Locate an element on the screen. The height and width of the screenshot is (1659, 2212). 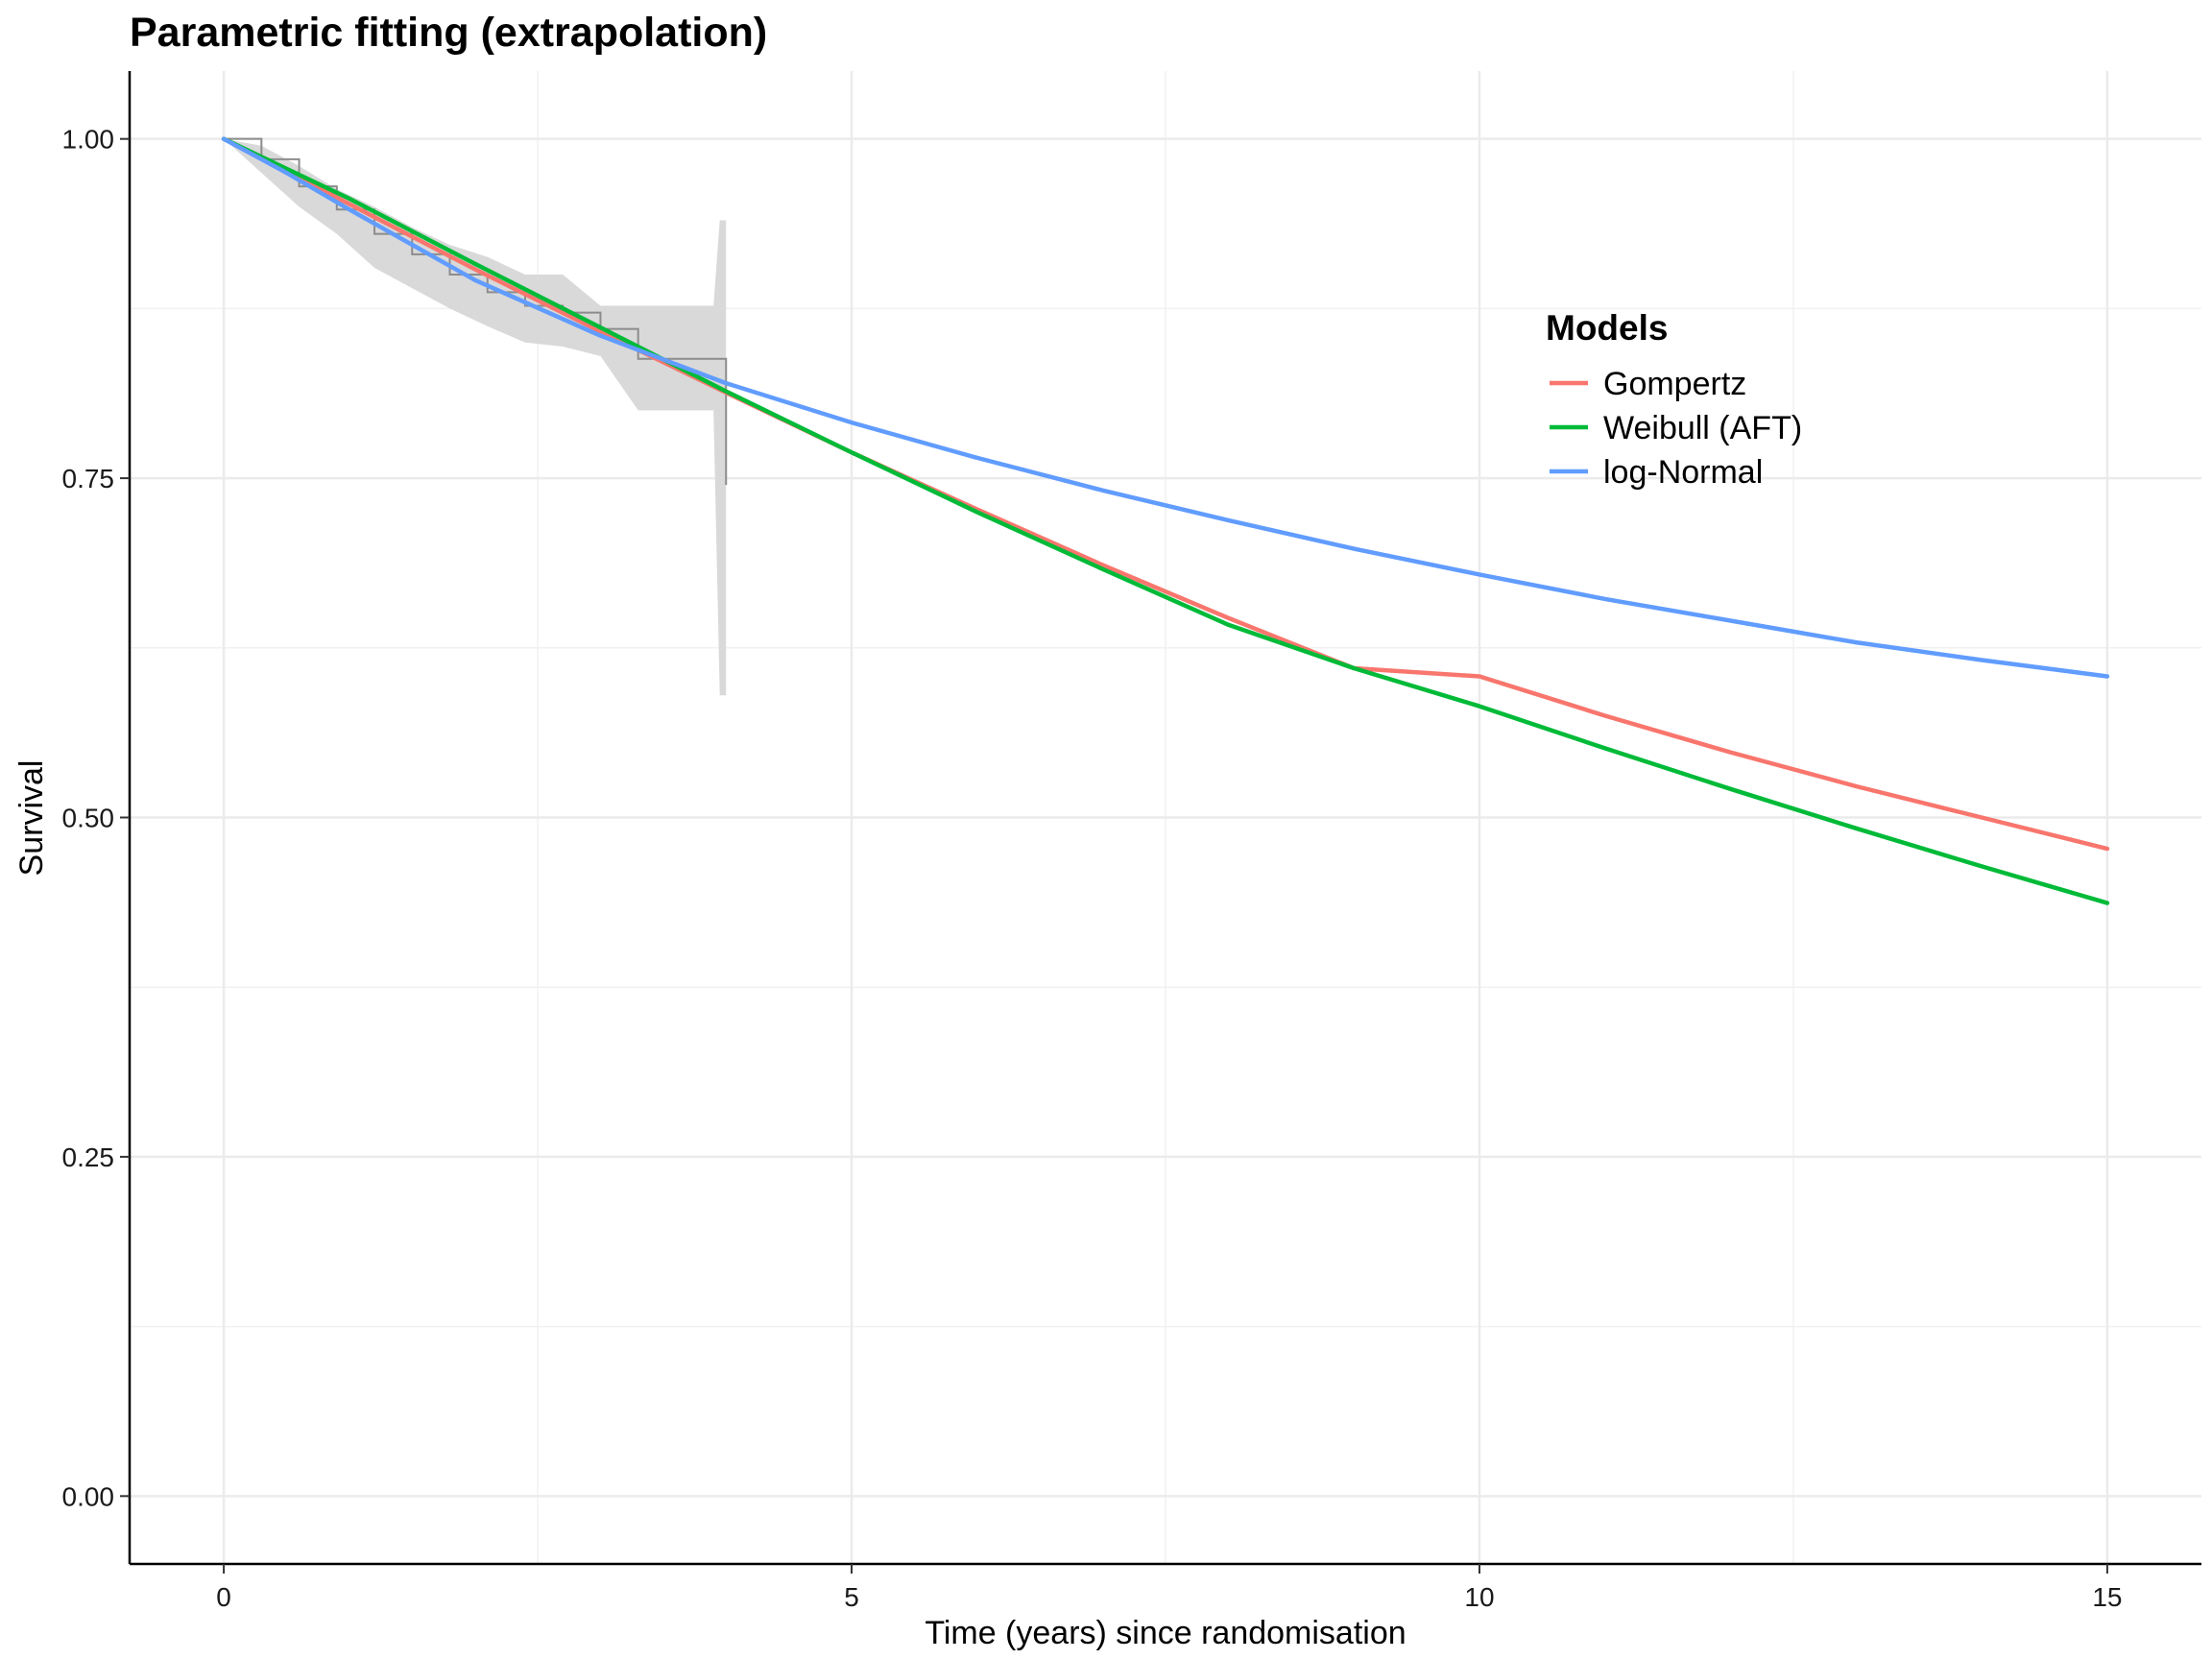
legend-label: Weibull (AFT) is located at coordinates (1702, 428).